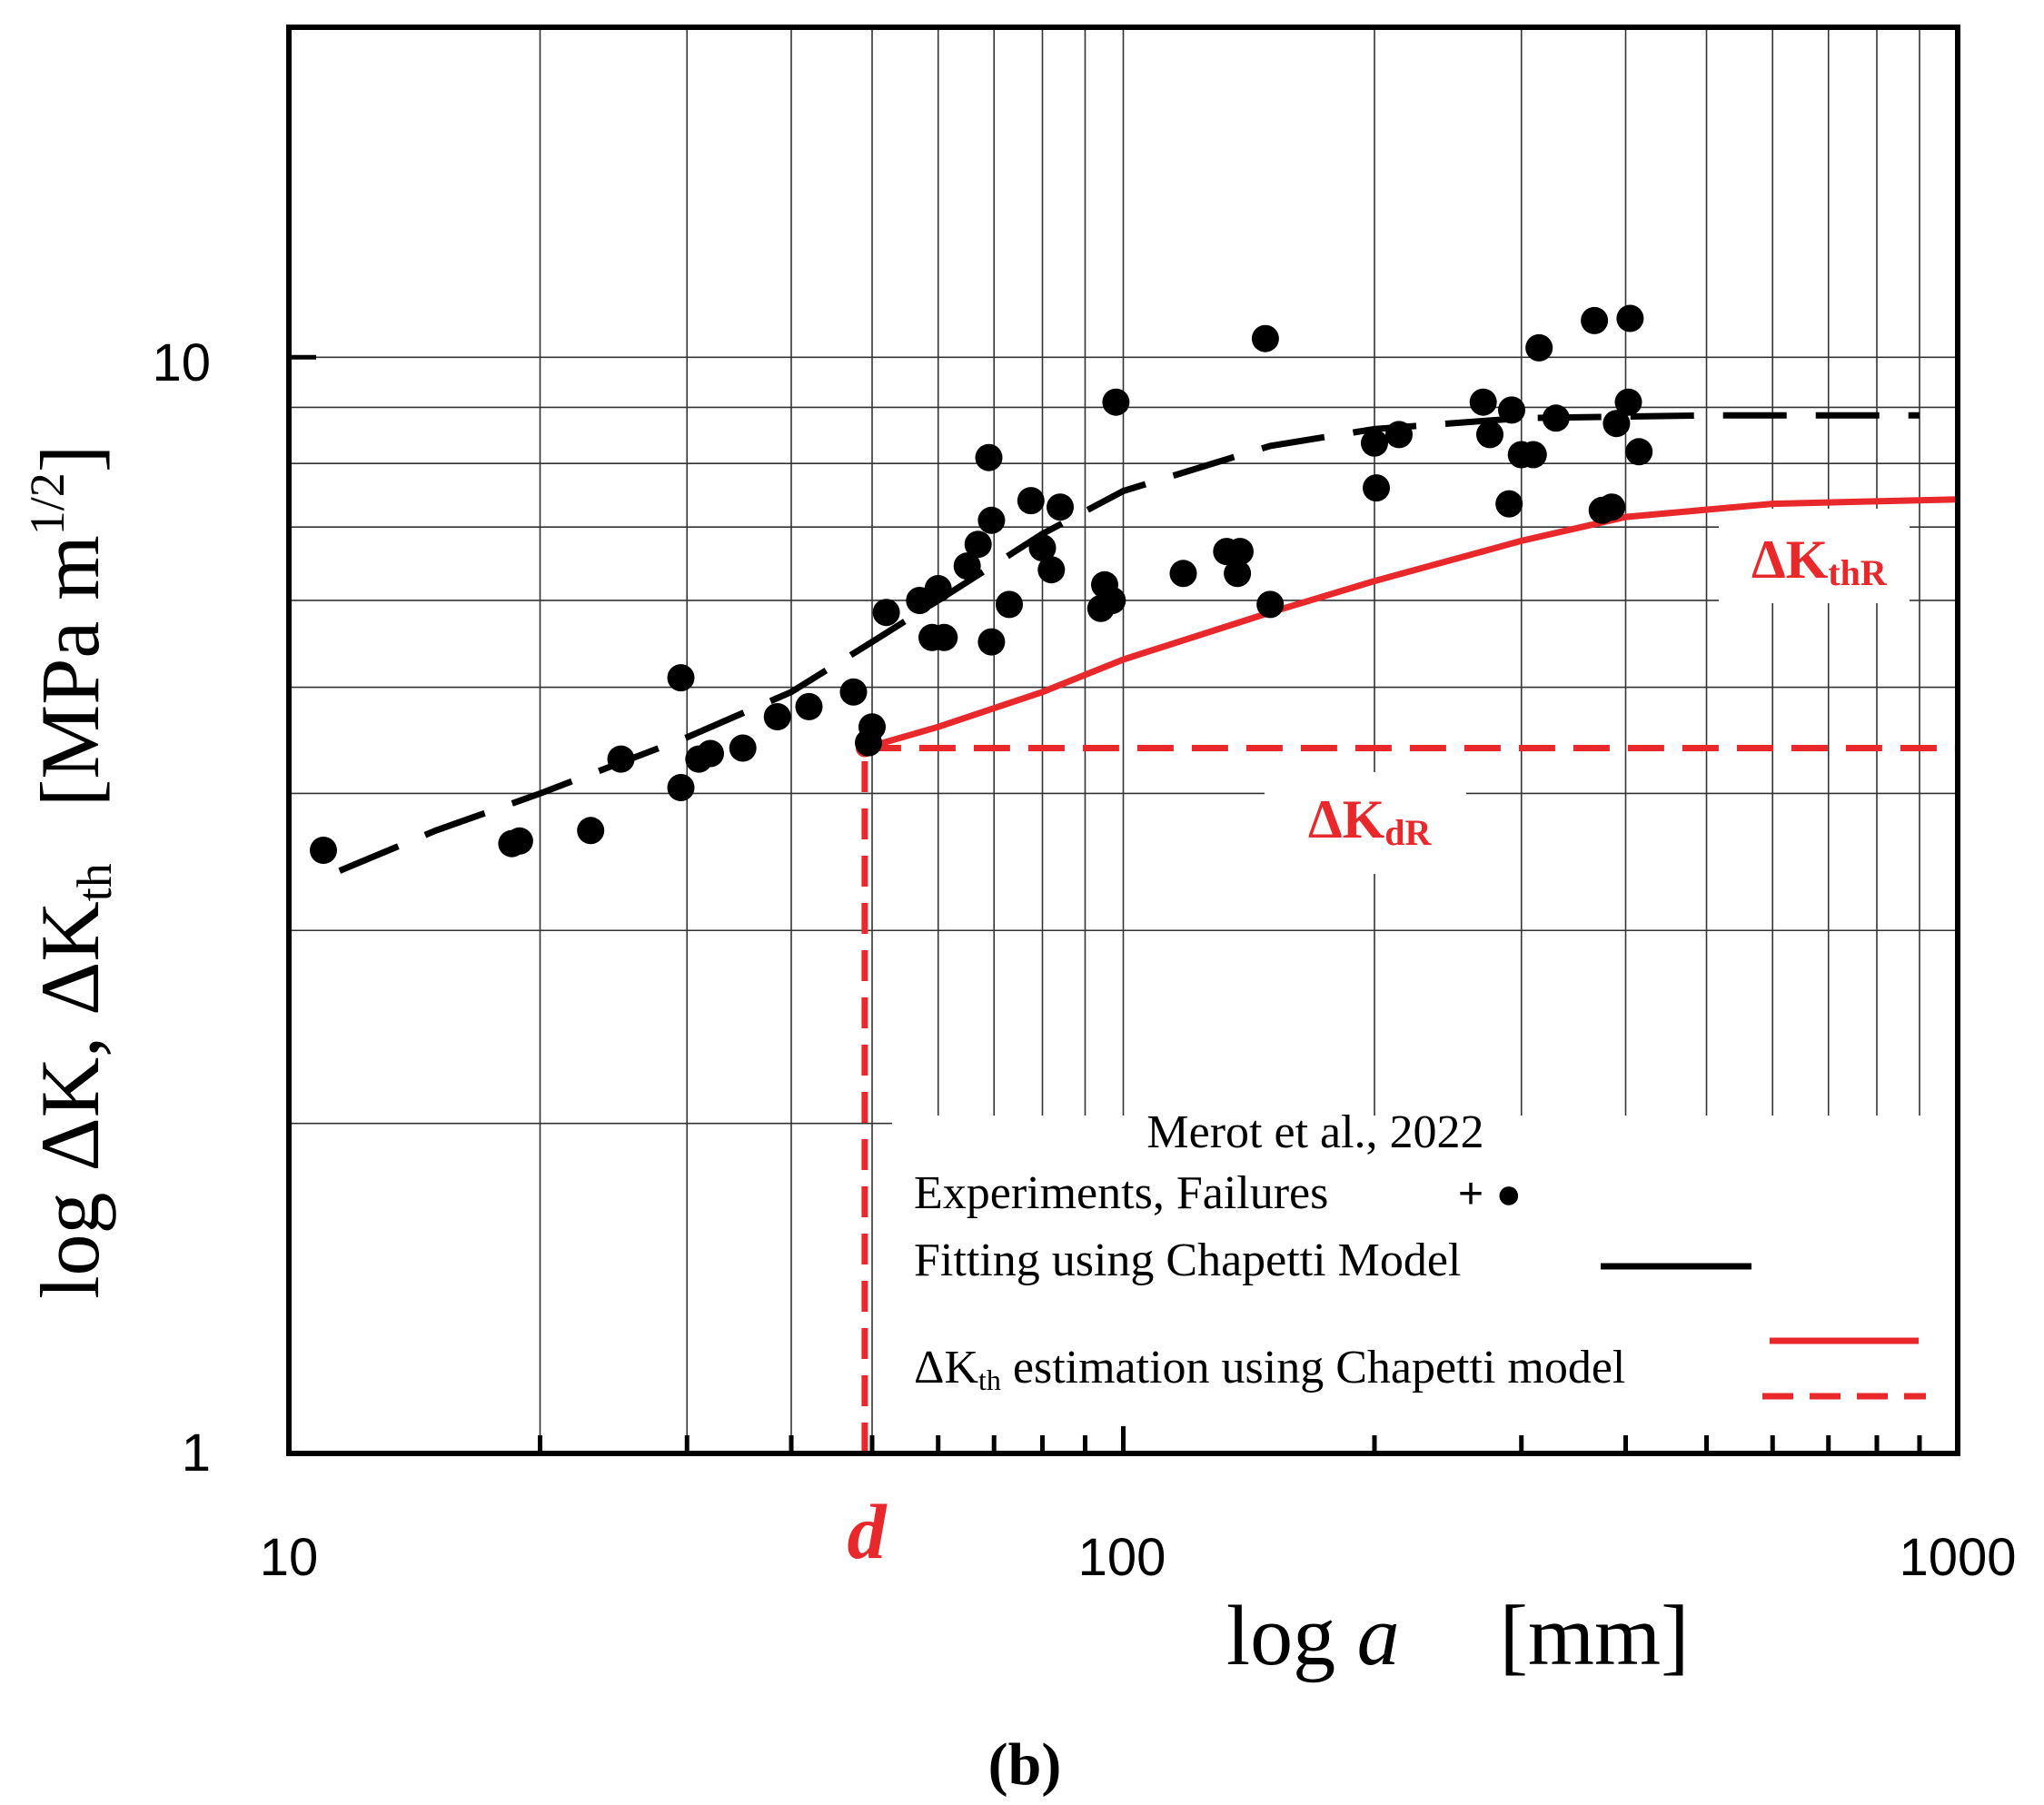  Describe the element at coordinates (1957, 1558) in the screenshot. I see `x-tick-label: 1000` at that location.